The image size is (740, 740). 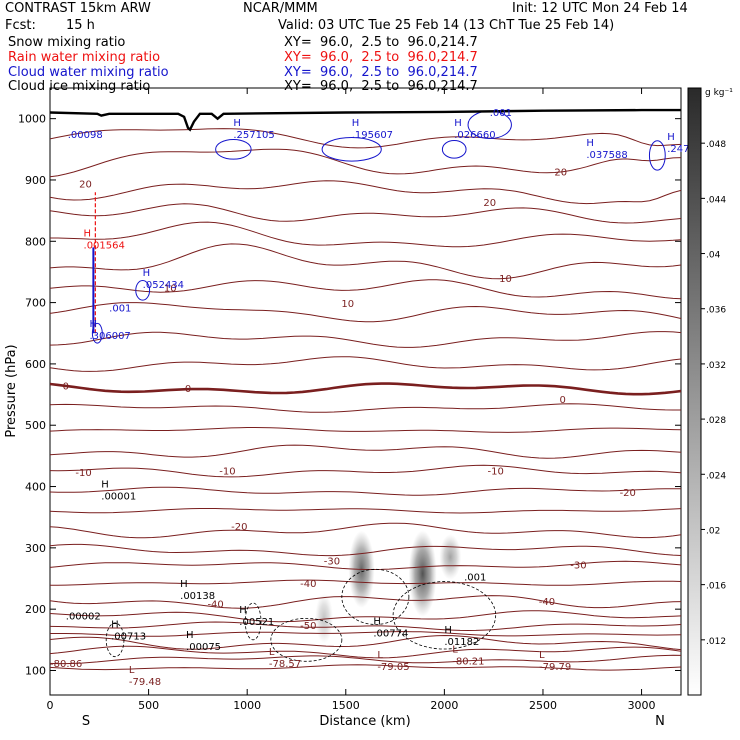 What do you see at coordinates (35, 425) in the screenshot?
I see `y-tick-label: 500` at bounding box center [35, 425].